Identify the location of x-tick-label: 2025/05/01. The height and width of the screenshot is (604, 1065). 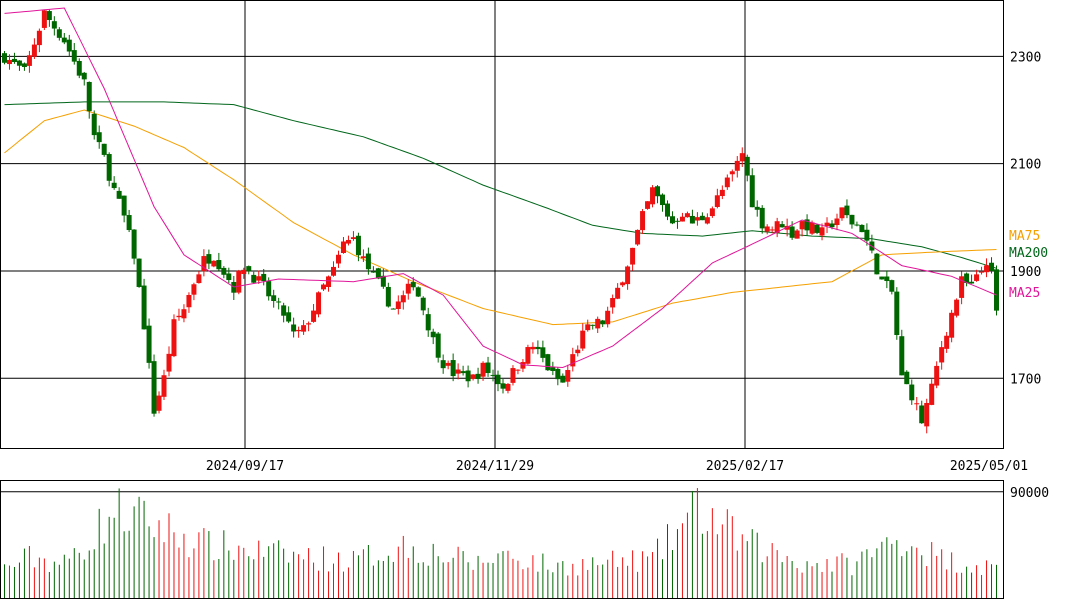
(989, 466).